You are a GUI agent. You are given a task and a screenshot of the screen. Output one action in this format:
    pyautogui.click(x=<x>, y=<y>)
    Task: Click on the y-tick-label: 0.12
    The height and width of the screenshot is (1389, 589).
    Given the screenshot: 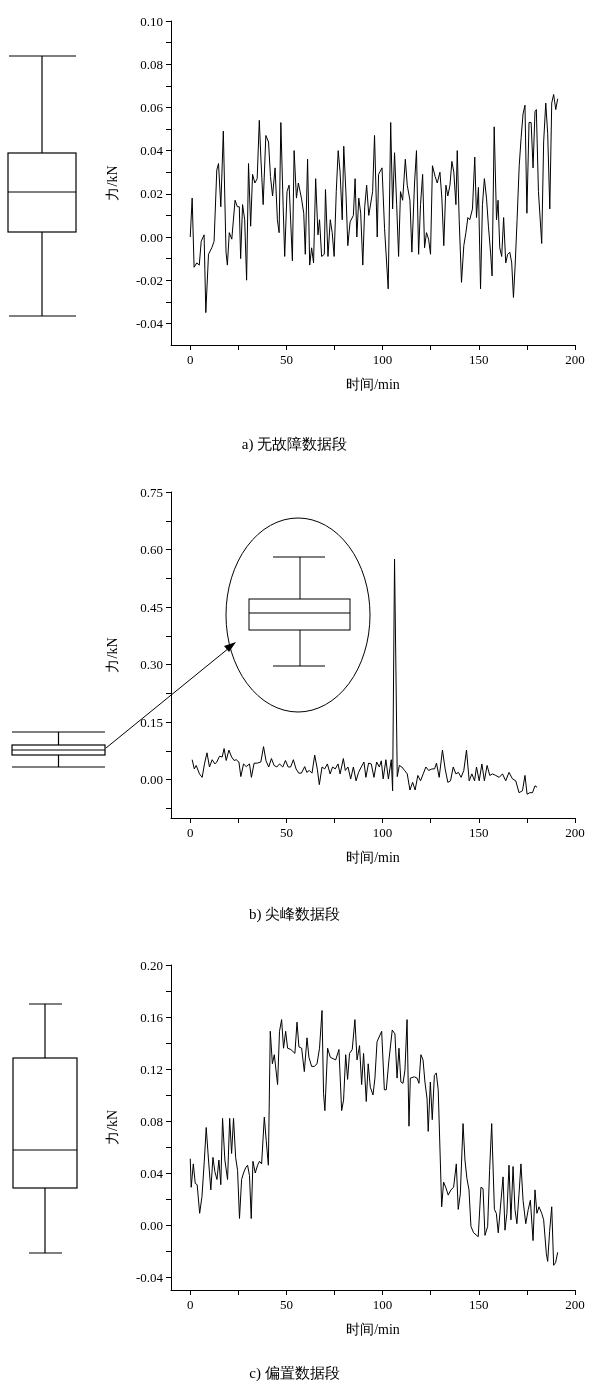 What is the action you would take?
    pyautogui.click(x=151, y=1069)
    